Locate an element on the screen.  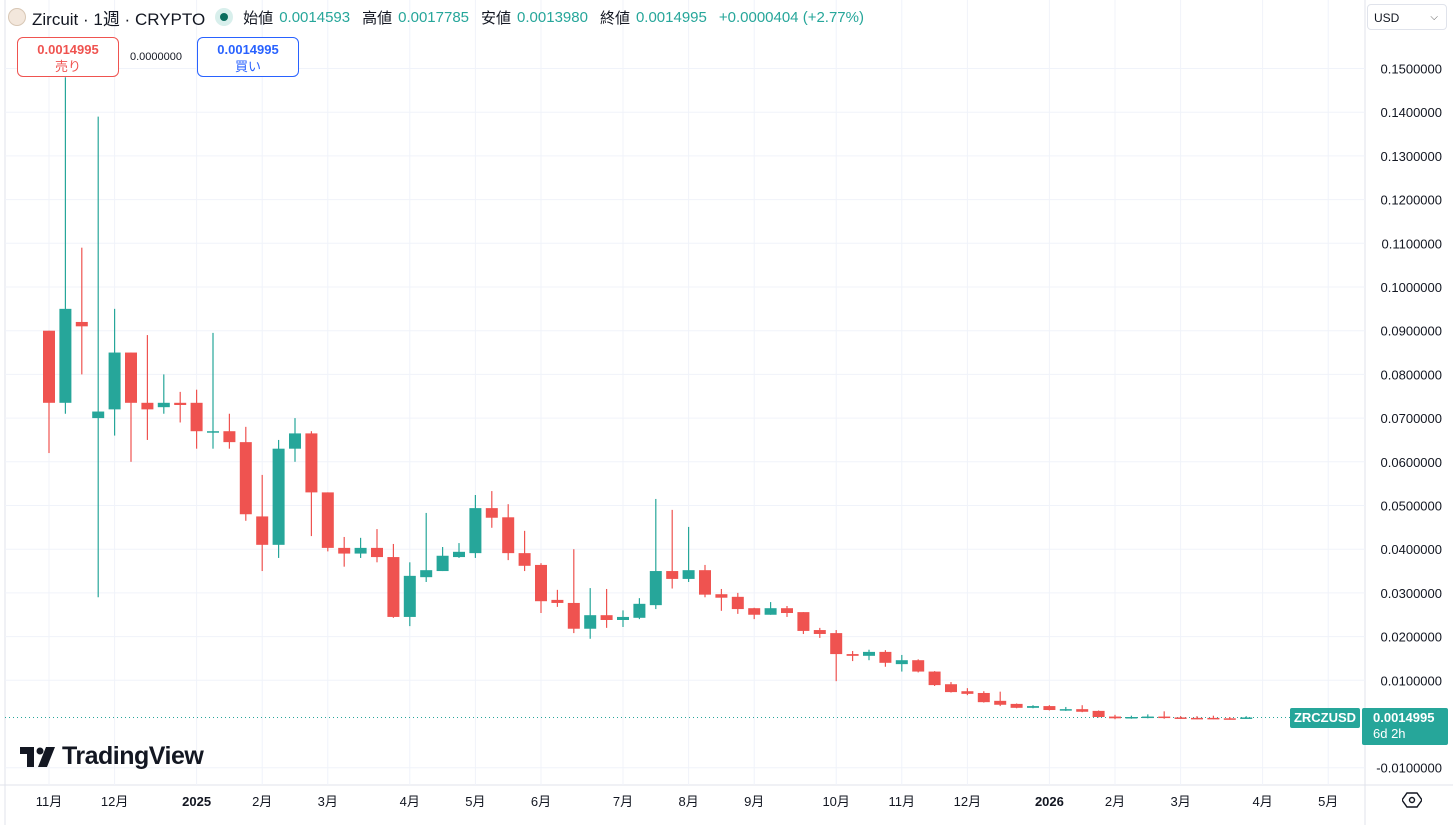
buy-button: 0.0014995 買い is located at coordinates (248, 57).